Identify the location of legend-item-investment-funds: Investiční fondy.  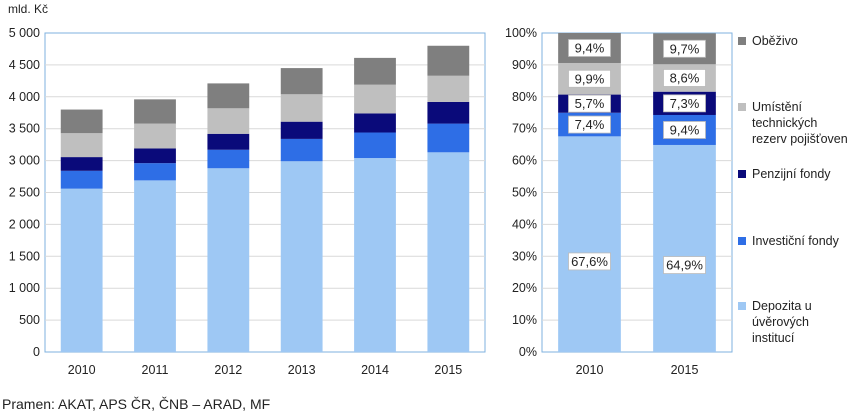
(788, 241).